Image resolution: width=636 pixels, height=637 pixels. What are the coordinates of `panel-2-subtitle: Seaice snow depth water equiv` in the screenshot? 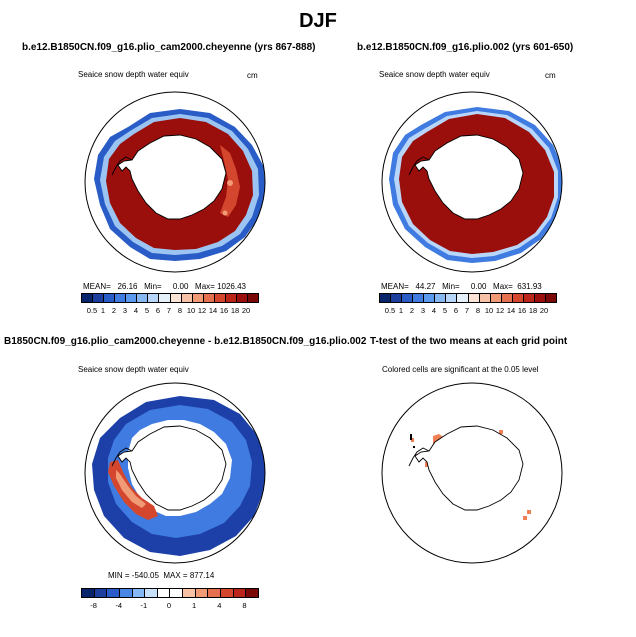 It's located at (434, 74).